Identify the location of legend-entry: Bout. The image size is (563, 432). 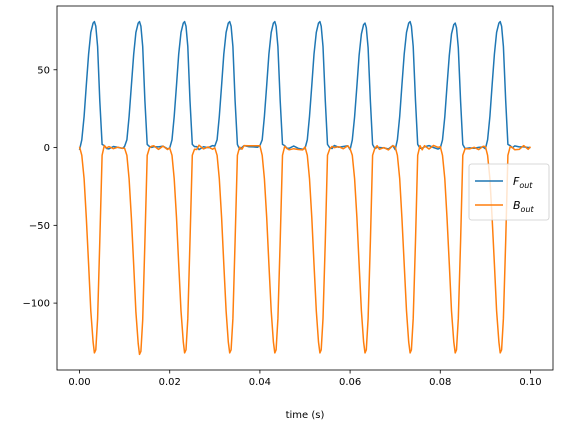
(524, 206).